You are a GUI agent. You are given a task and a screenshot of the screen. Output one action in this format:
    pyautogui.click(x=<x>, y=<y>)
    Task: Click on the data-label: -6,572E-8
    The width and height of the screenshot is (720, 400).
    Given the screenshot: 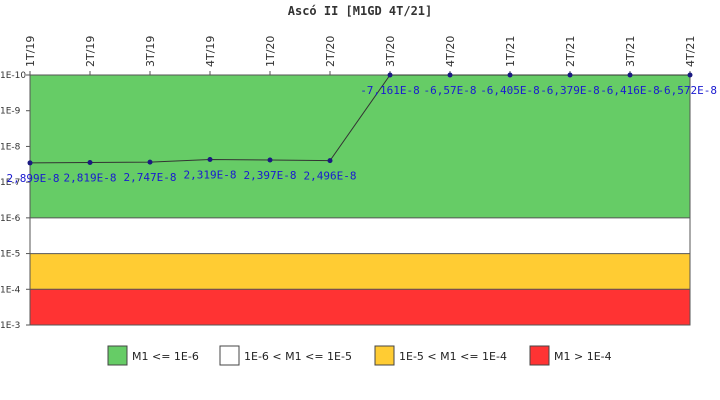 What is the action you would take?
    pyautogui.click(x=687, y=90)
    